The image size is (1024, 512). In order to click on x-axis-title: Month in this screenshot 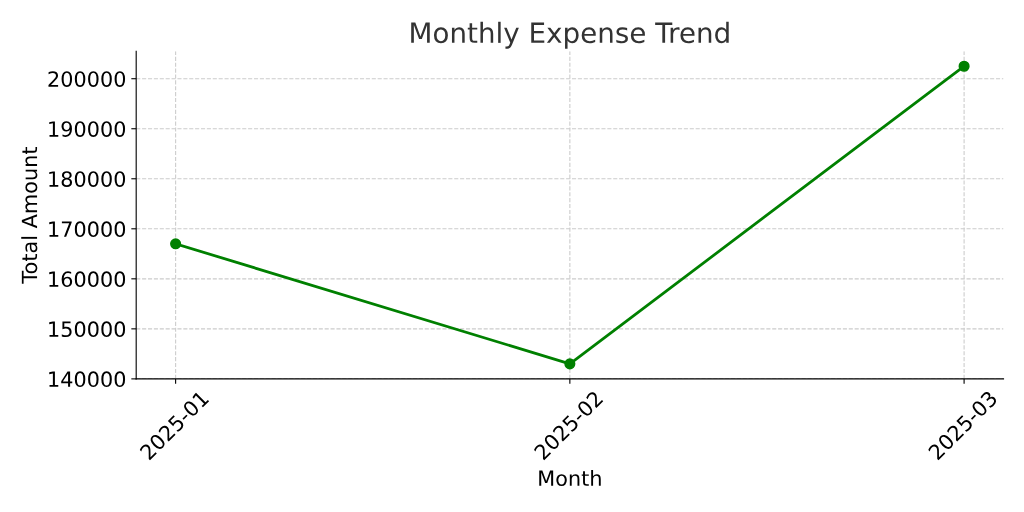, I will do `click(570, 478)`.